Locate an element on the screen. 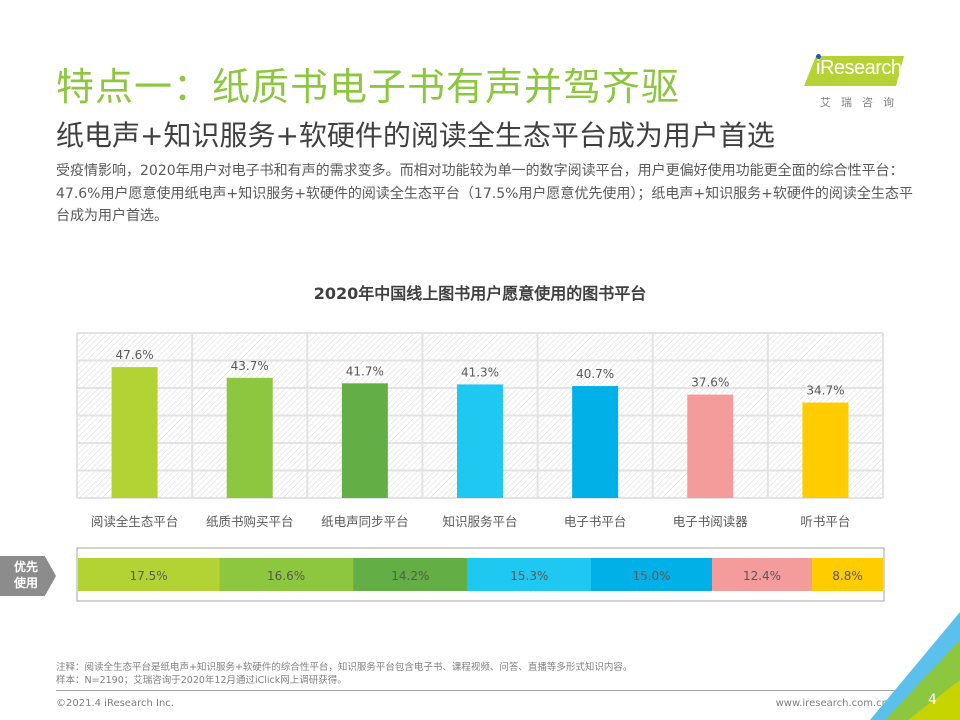 The image size is (960, 720). category-label: 电子书平台 is located at coordinates (595, 521).